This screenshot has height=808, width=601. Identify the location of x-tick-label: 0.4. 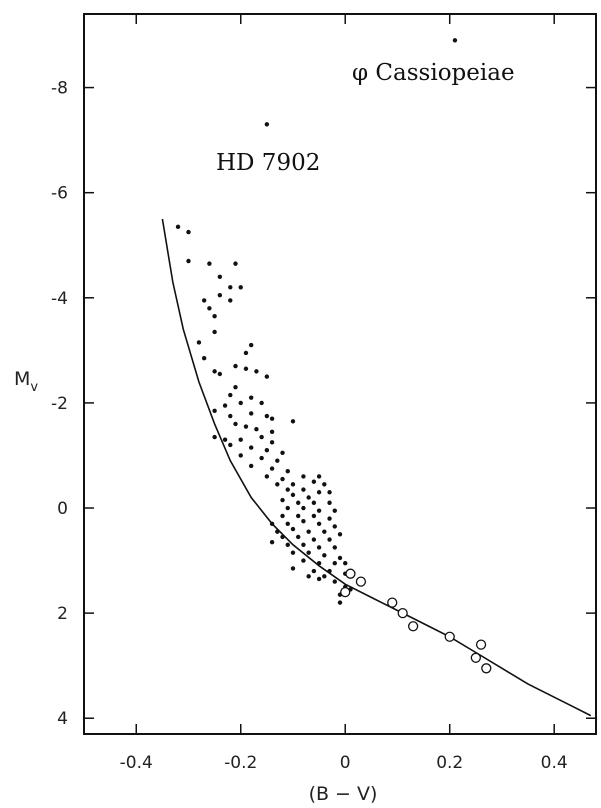
(554, 763).